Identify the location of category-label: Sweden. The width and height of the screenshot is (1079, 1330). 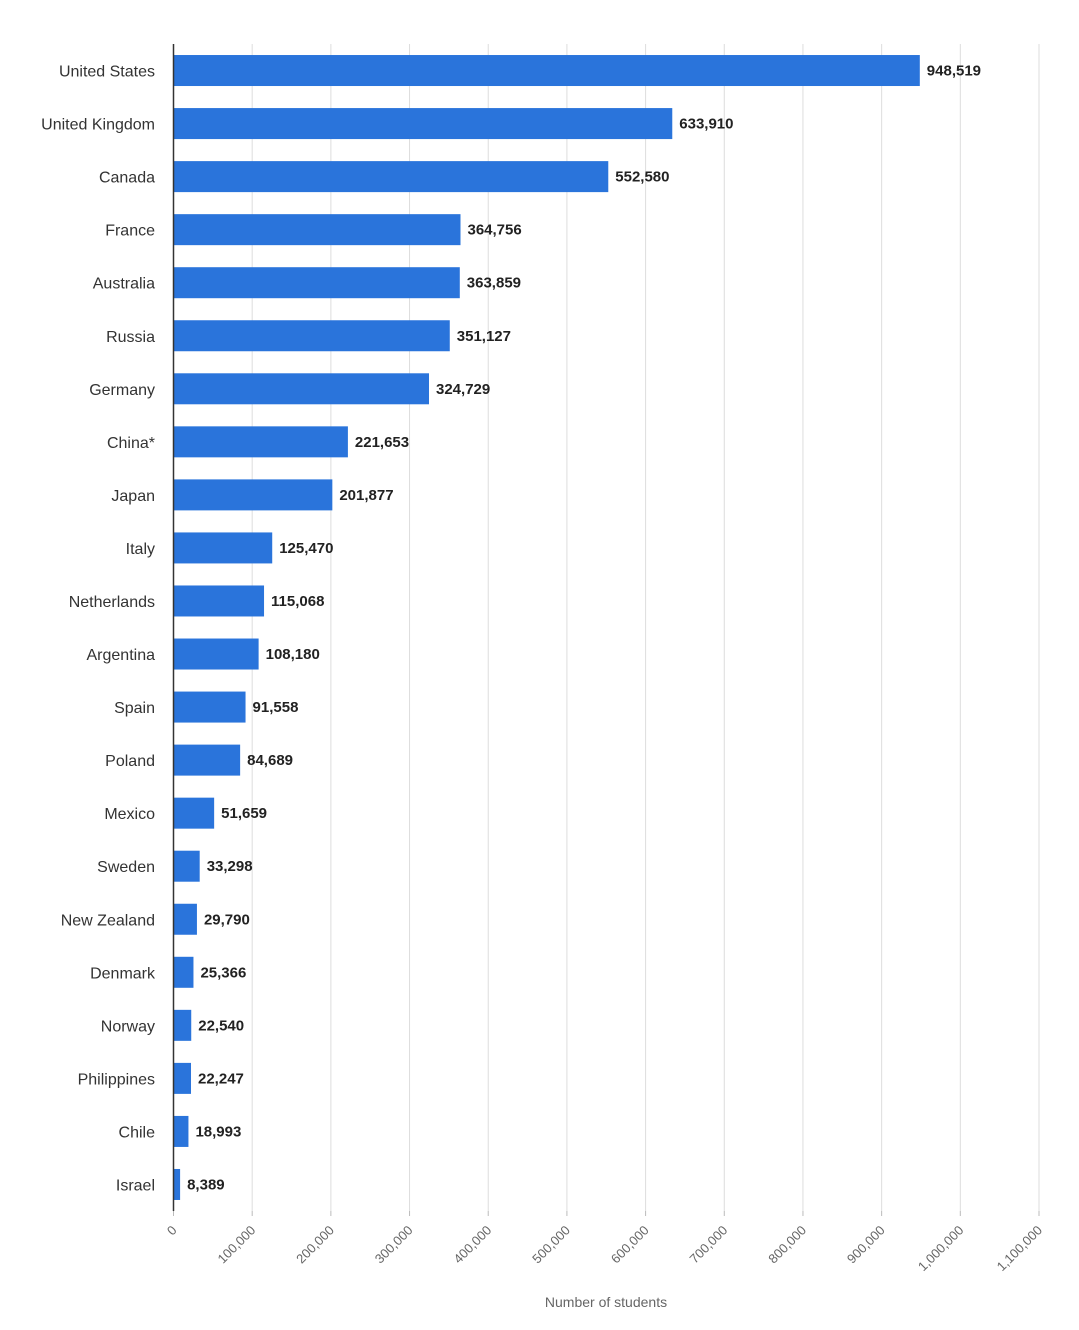
(126, 867).